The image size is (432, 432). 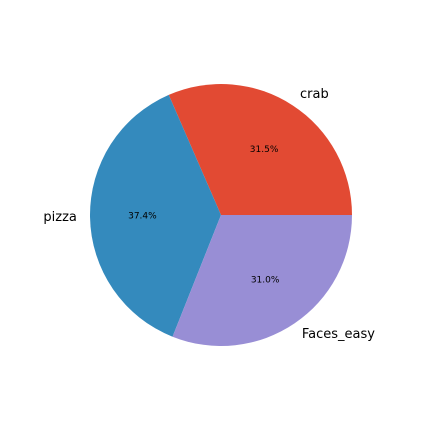 What do you see at coordinates (338, 334) in the screenshot?
I see `category-label: Faces_easy` at bounding box center [338, 334].